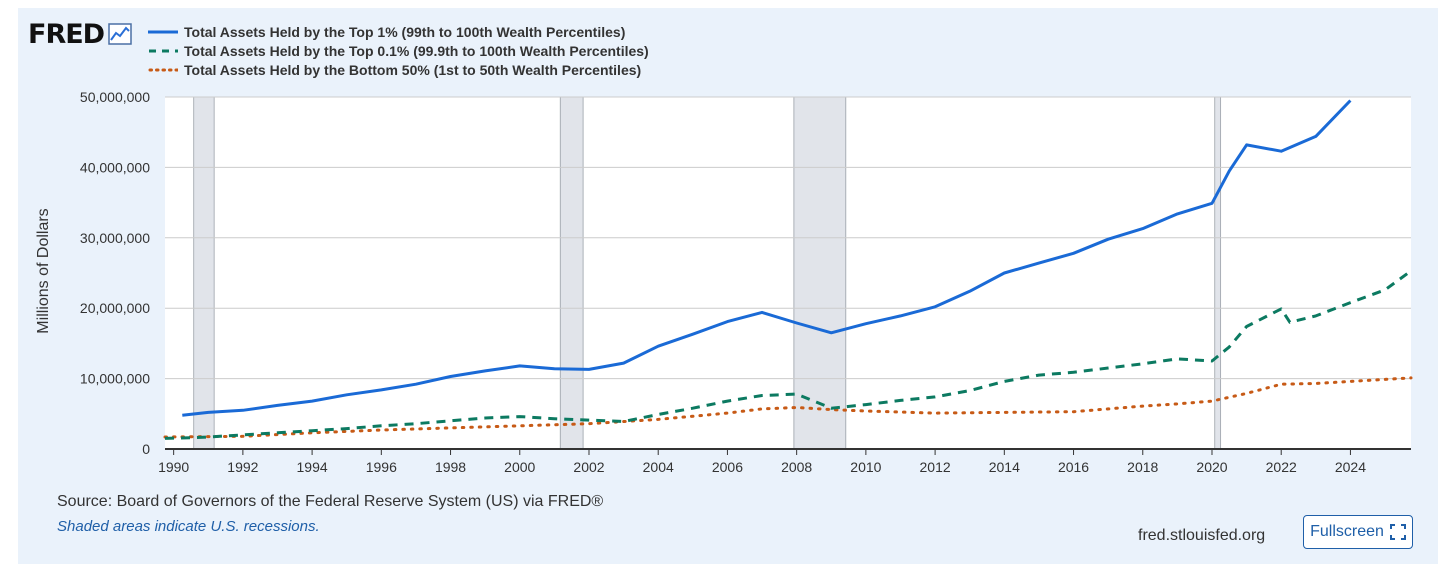 The image size is (1456, 575). Describe the element at coordinates (163, 50) in the screenshot. I see `legend-swatch-top01` at that location.